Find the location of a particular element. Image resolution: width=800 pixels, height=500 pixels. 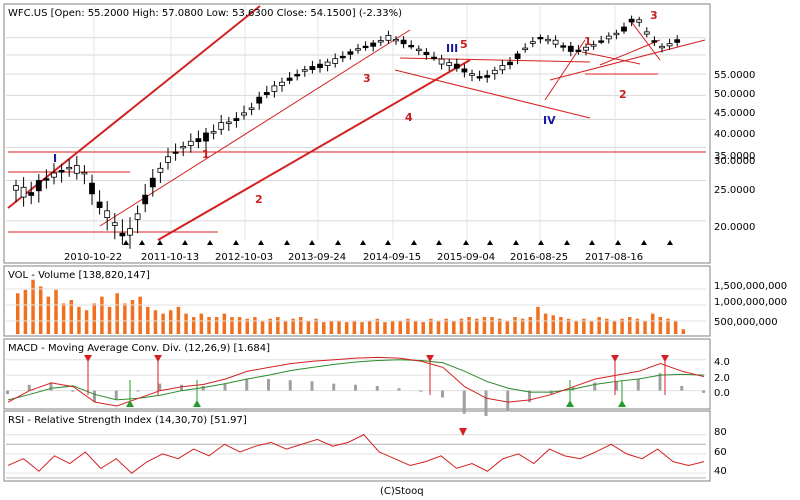

price-x-tick: 2017-08-16 is located at coordinates (614, 257).